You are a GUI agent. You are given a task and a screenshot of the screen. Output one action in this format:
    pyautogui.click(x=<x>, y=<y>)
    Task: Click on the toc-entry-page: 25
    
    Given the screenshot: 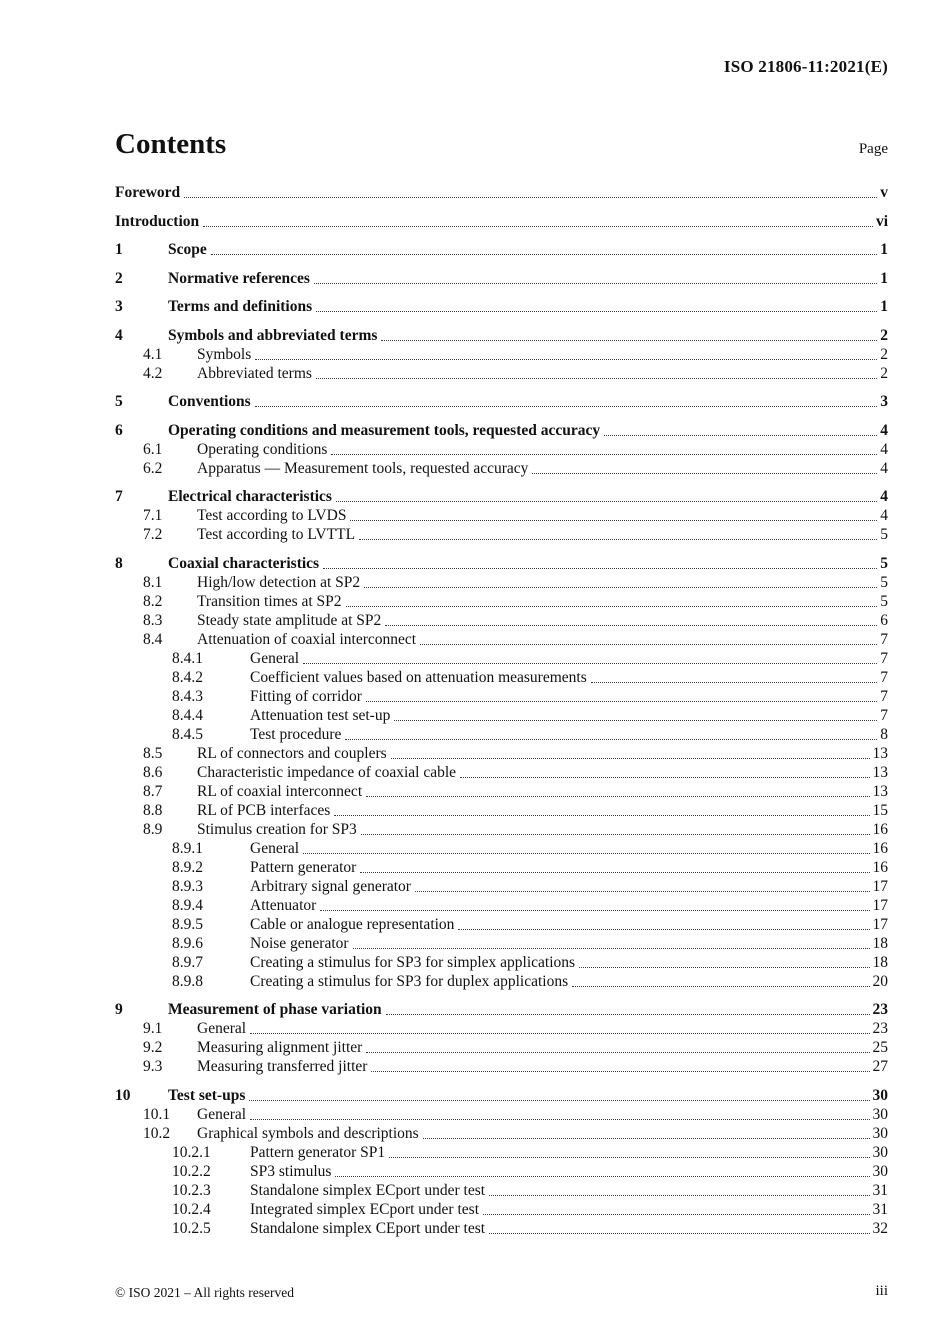 What is the action you would take?
    pyautogui.click(x=880, y=1047)
    